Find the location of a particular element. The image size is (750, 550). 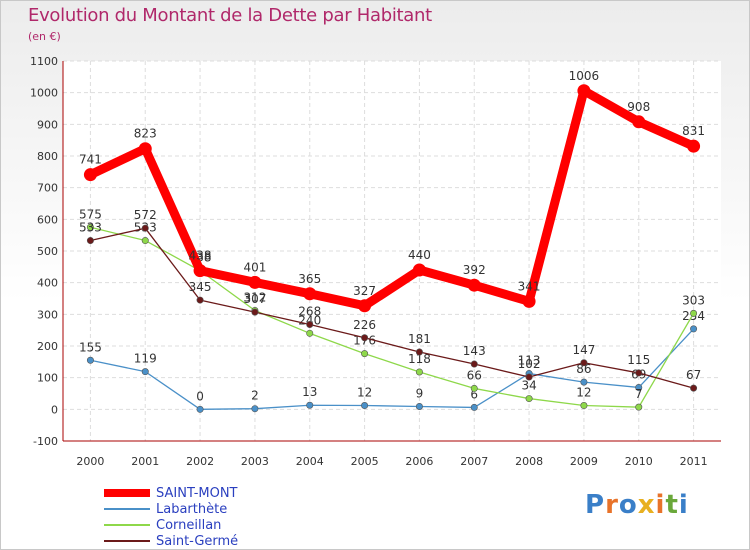

data-label: 741 is located at coordinates (90, 160).